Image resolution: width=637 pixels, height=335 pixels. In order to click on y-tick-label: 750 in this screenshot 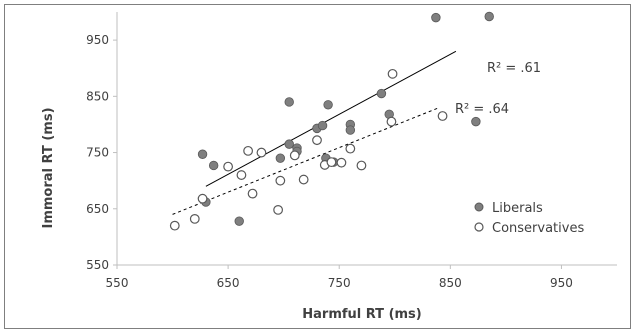, I will do `click(97, 153)`.